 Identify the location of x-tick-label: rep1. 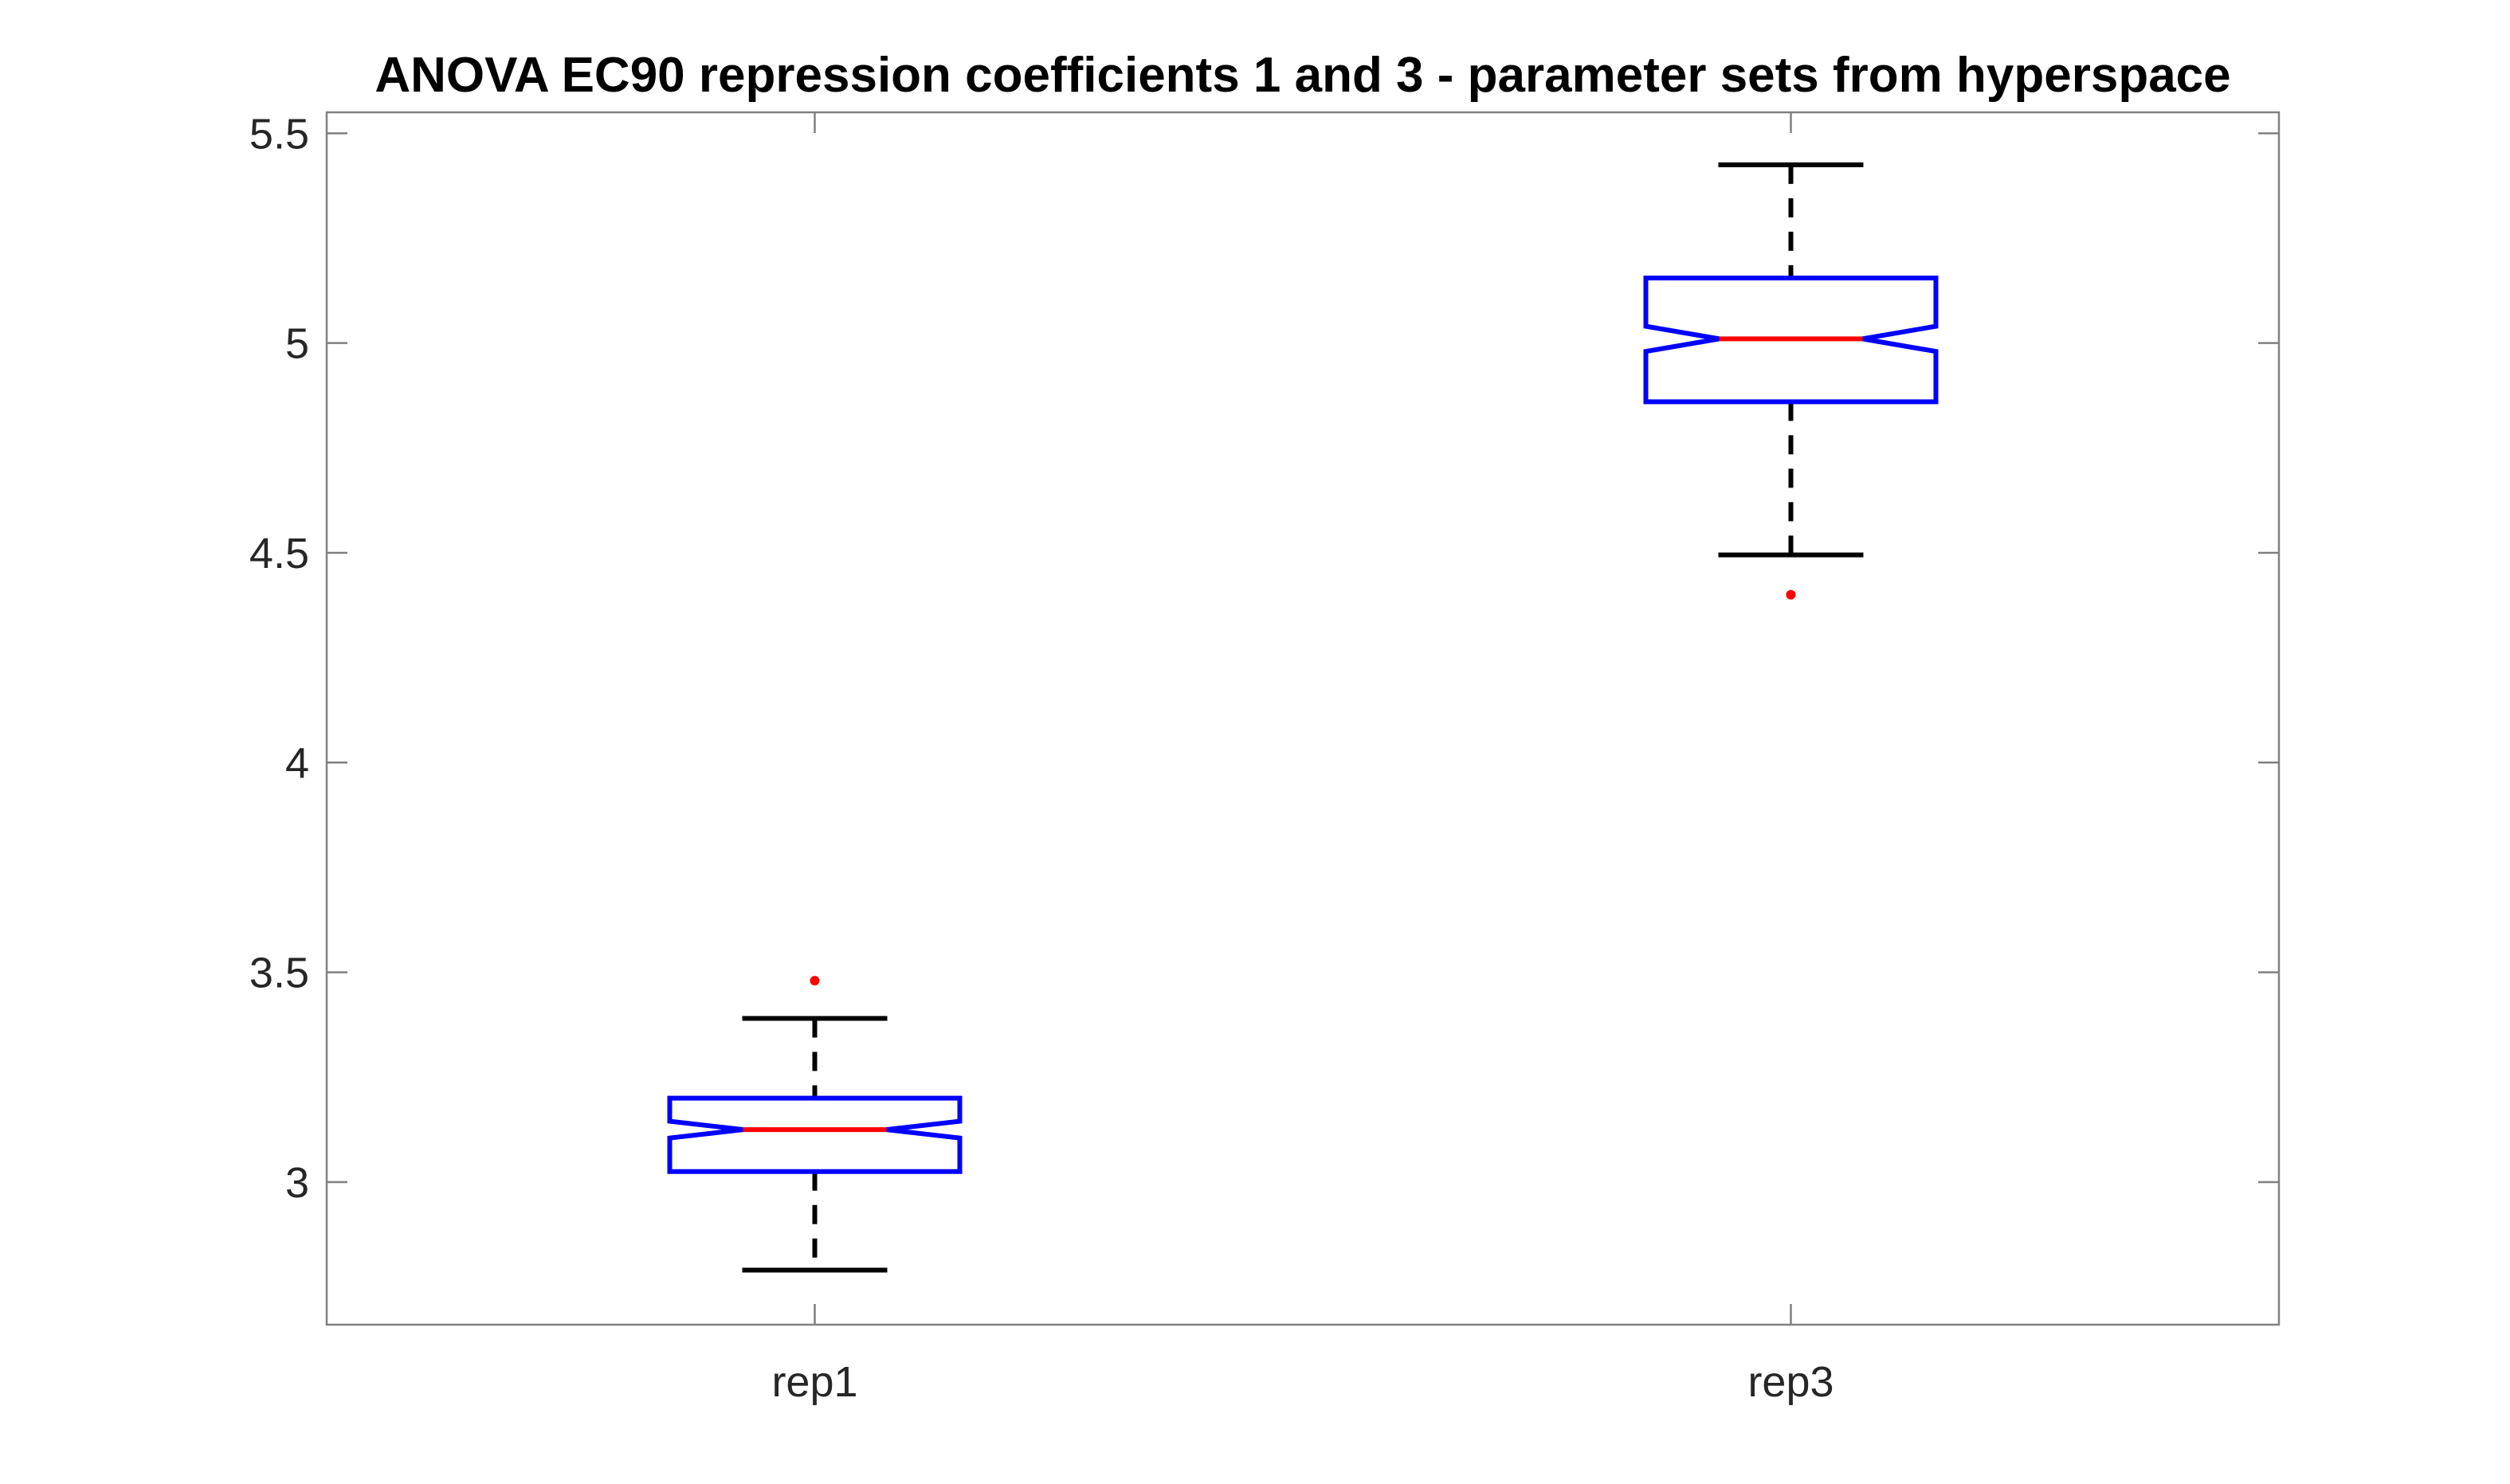
(814, 1382).